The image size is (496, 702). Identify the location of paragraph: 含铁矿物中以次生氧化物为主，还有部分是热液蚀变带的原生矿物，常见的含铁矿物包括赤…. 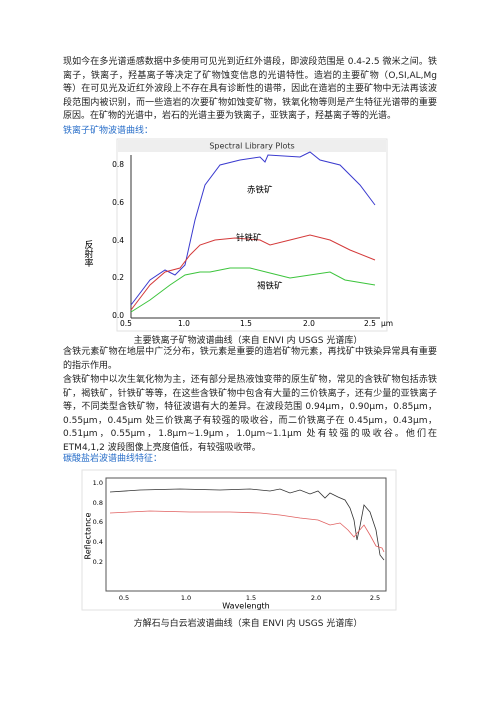
(250, 414).